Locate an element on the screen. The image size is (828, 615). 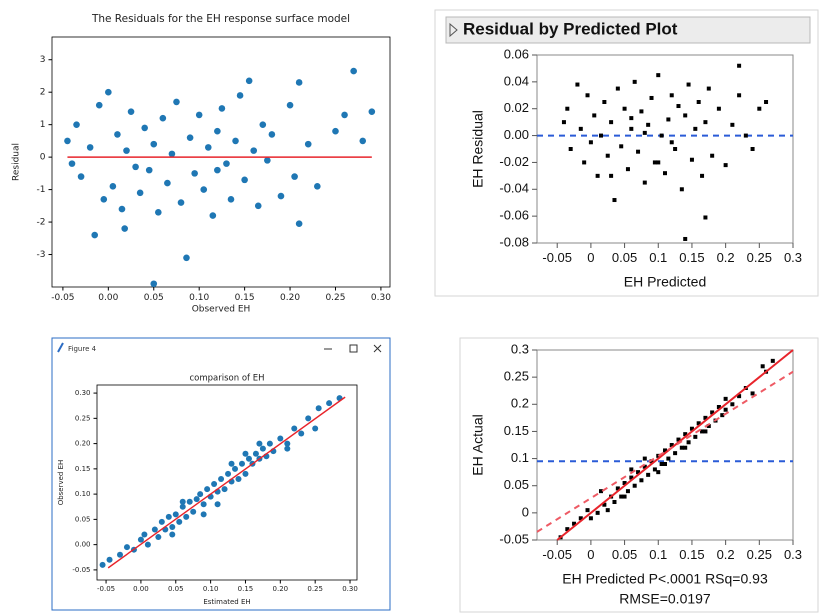
x-tick-label: 0.25 is located at coordinates (335, 298).